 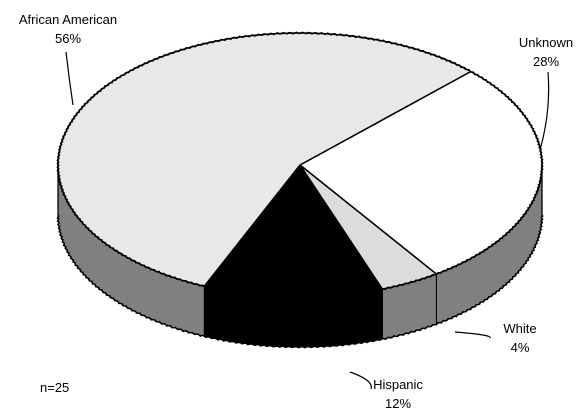 What do you see at coordinates (54, 387) in the screenshot?
I see `sample-size-note: n=25` at bounding box center [54, 387].